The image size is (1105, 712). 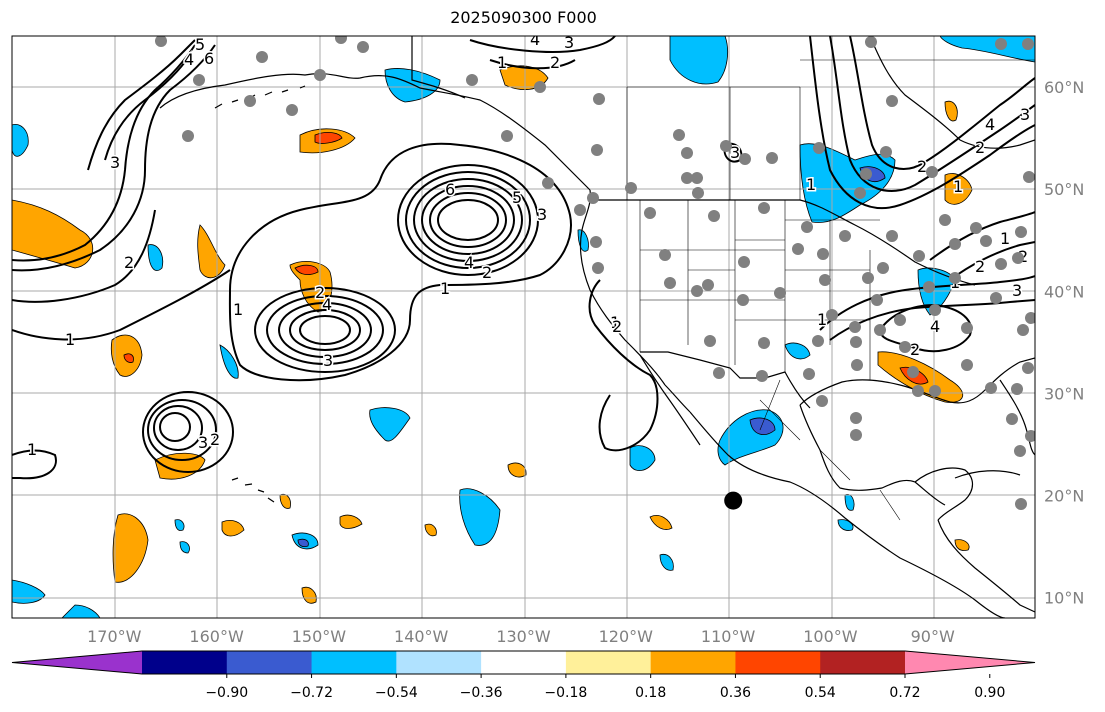 I want to click on latitude-label: 60°N, so click(x=1064, y=87).